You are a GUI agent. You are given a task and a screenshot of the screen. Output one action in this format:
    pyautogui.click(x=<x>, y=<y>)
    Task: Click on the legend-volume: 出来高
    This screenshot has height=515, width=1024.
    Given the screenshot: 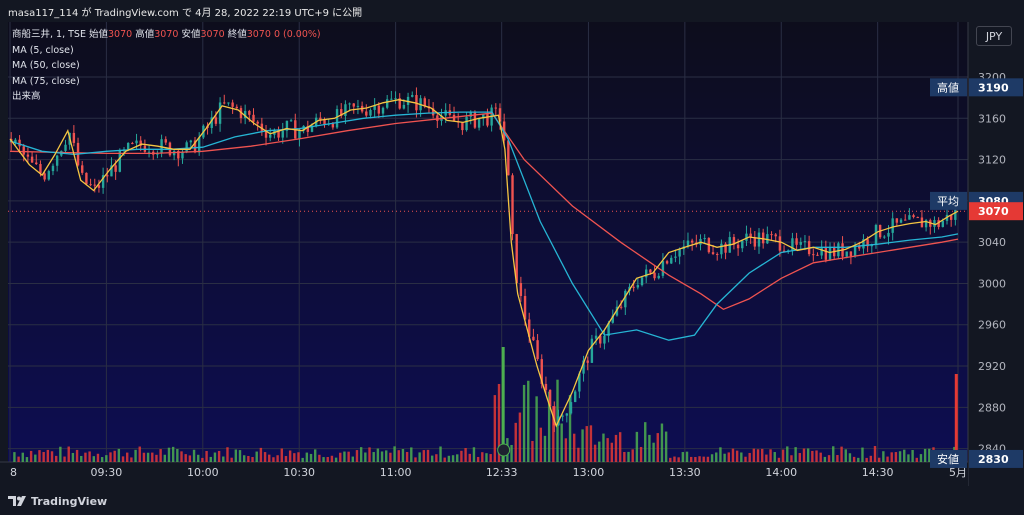 What is the action you would take?
    pyautogui.click(x=26, y=96)
    